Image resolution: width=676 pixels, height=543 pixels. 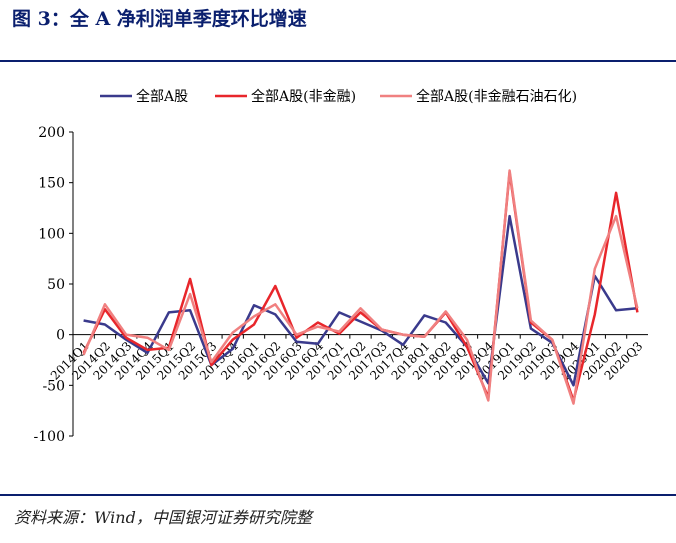 I want to click on y-tick-label: 50, so click(x=56, y=285).